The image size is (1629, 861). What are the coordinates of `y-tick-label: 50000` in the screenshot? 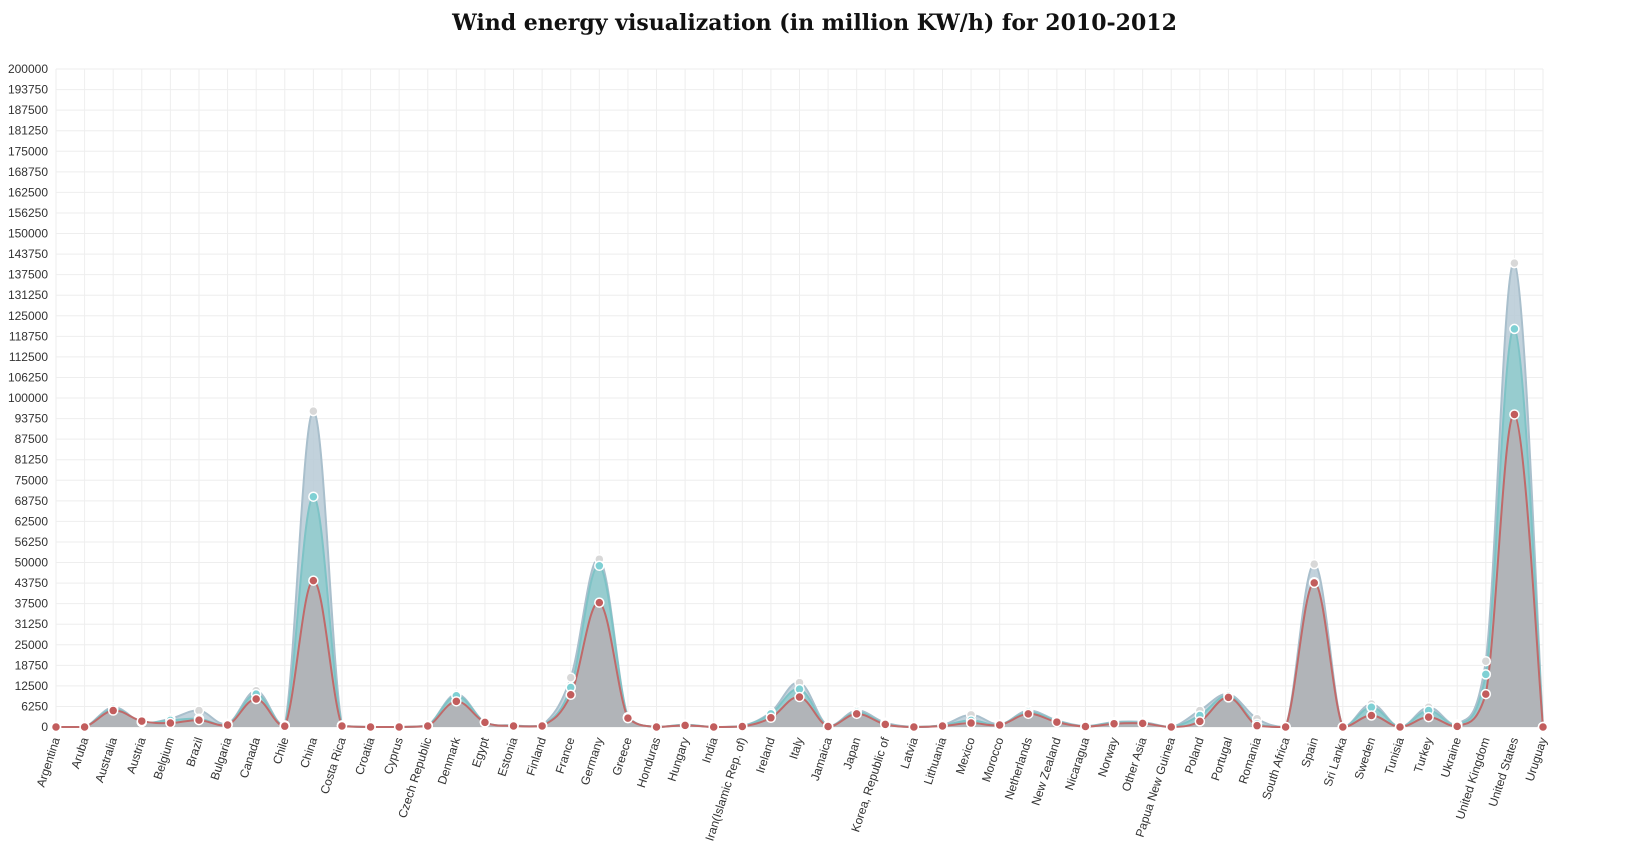 It's located at (32, 563).